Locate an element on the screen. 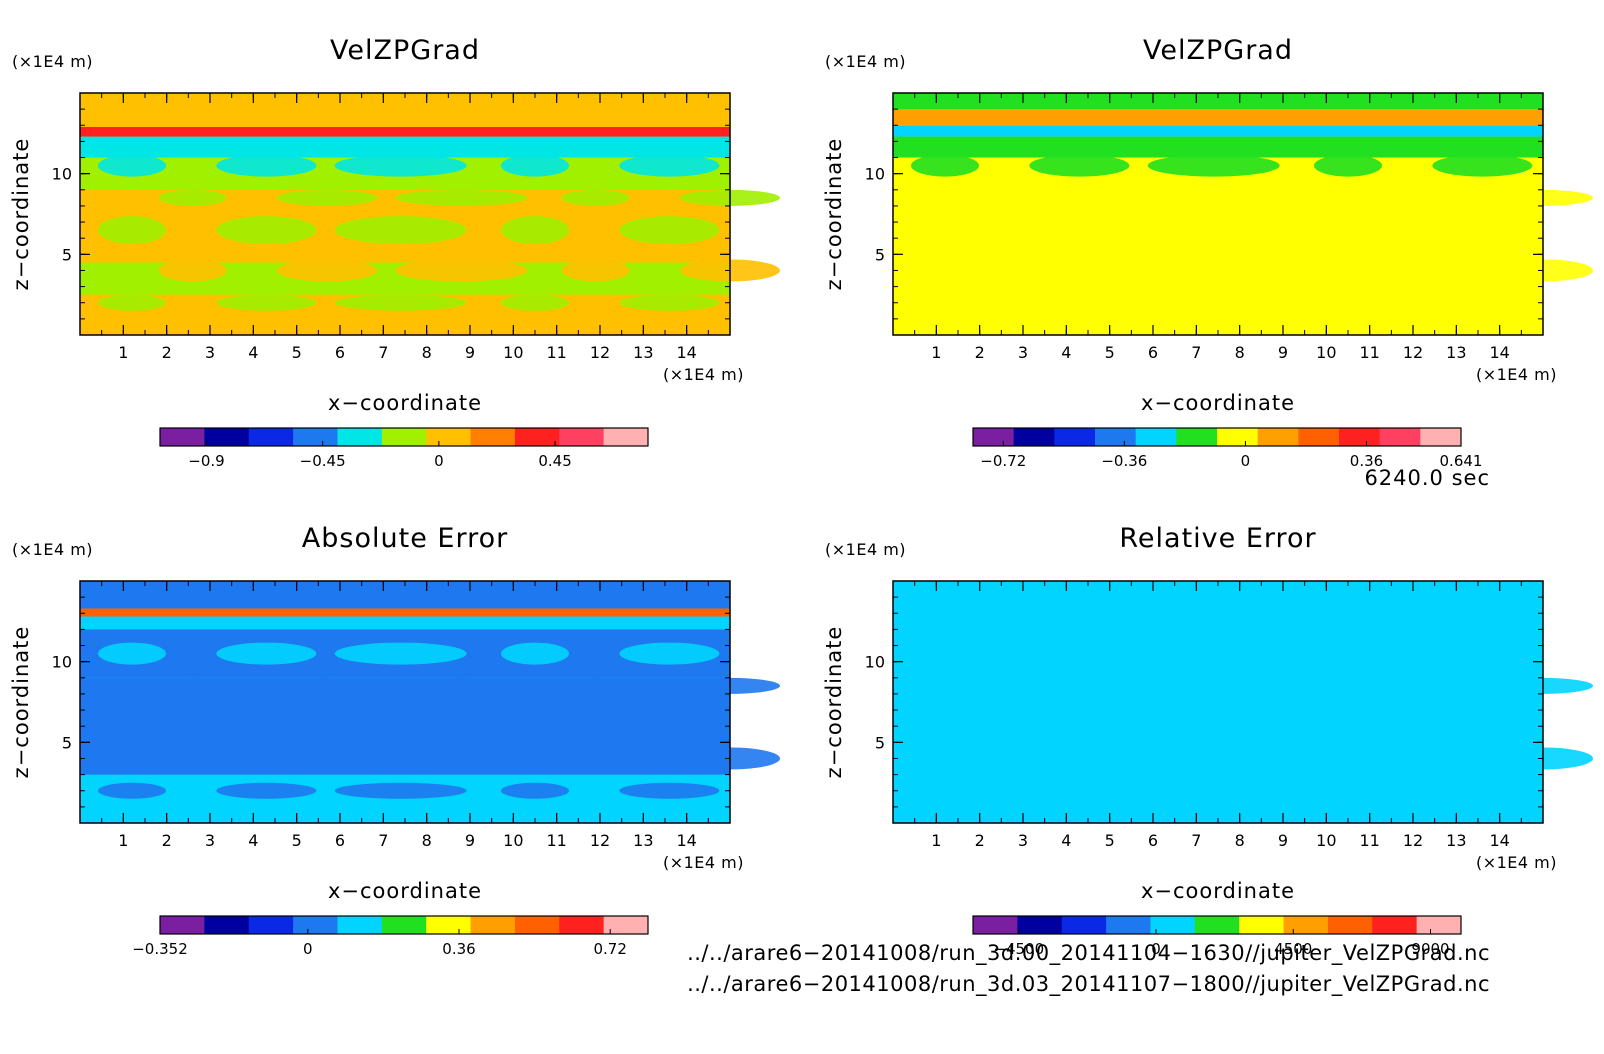  heatmap-field is located at coordinates (1243, 214).